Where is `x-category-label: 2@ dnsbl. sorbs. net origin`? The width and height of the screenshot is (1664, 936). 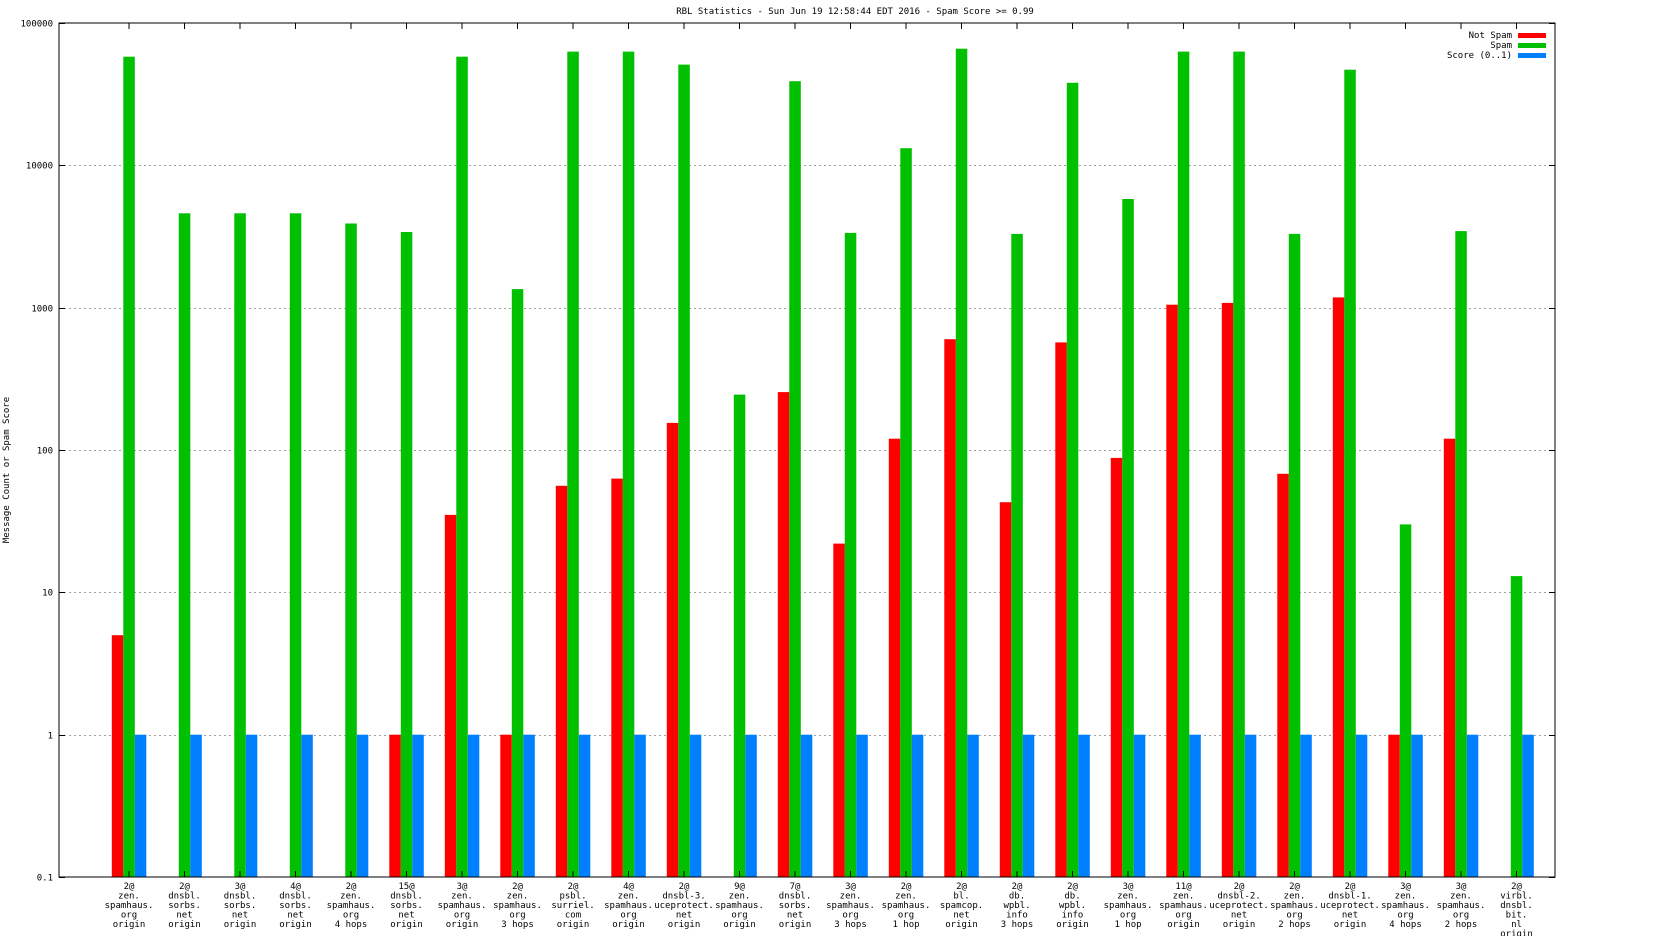 x-category-label: 2@ dnsbl. sorbs. net origin is located at coordinates (184, 906).